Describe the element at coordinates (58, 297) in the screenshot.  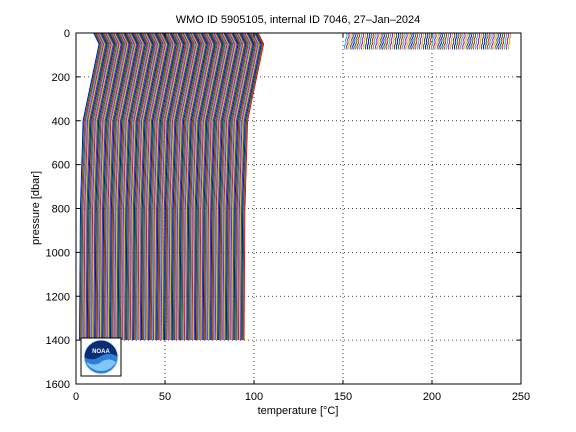
I see `y-tick-label: 1200` at that location.